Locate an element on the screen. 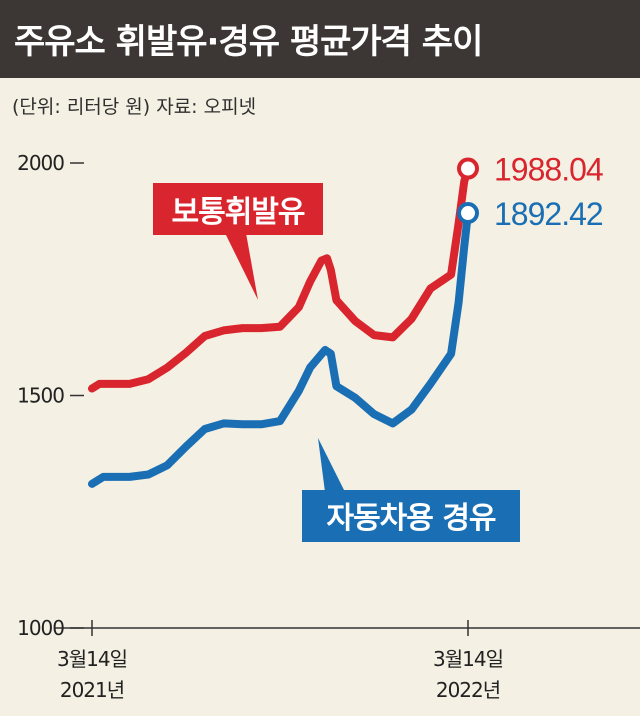 This screenshot has height=716, width=640. unit-source-note: (단위: 리터당 원) 자료: 오피넷 is located at coordinates (134, 107).